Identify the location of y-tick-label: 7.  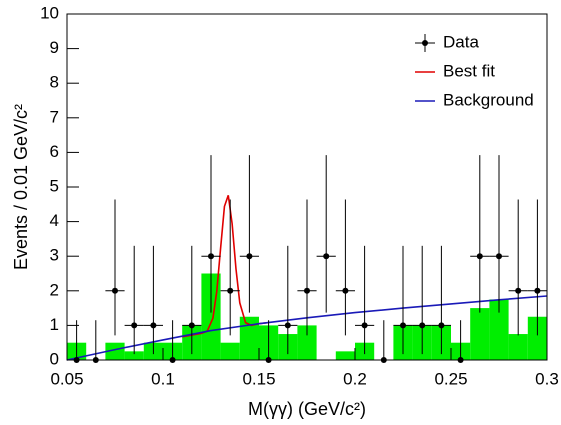
(54, 116).